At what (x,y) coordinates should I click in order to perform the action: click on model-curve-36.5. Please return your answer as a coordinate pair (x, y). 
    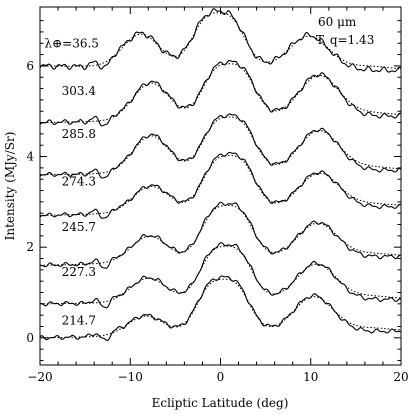
    Looking at the image, I should click on (220, 41).